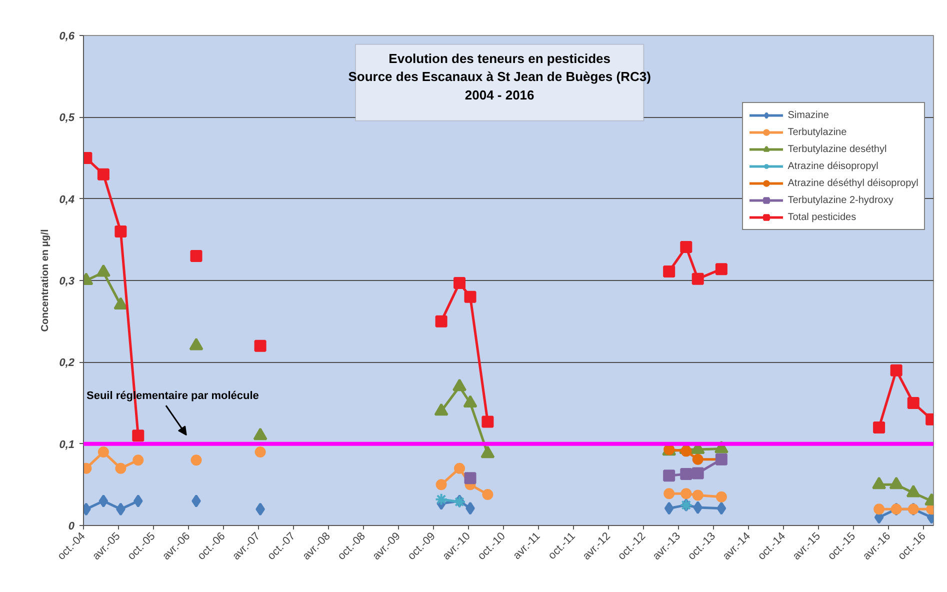 This screenshot has width=947, height=592. Describe the element at coordinates (46, 280) in the screenshot. I see `y-axis-title: Concentration en µg/l` at that location.